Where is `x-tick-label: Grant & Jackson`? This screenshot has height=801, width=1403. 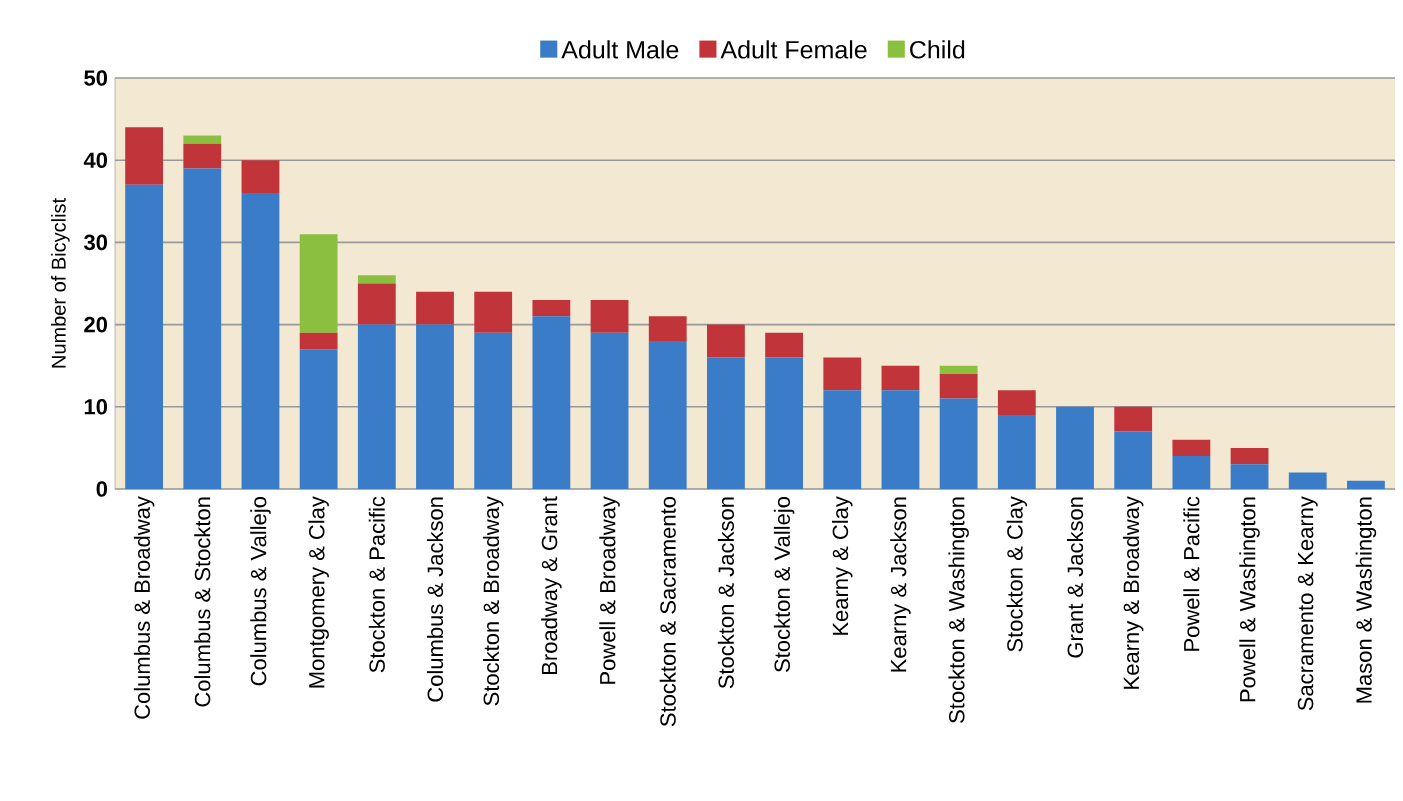 x-tick-label: Grant & Jackson is located at coordinates (1075, 577).